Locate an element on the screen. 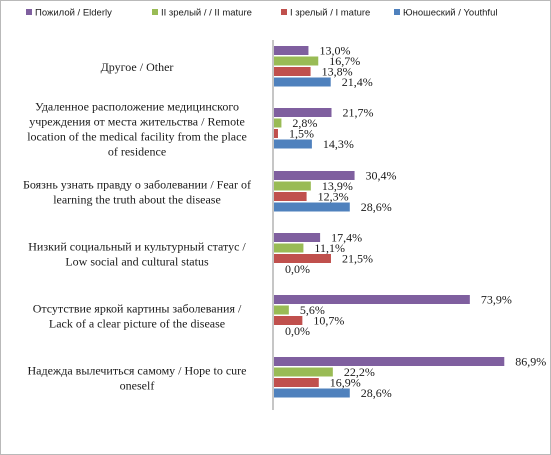 The image size is (551, 455). data-label: 10,7% is located at coordinates (328, 321).